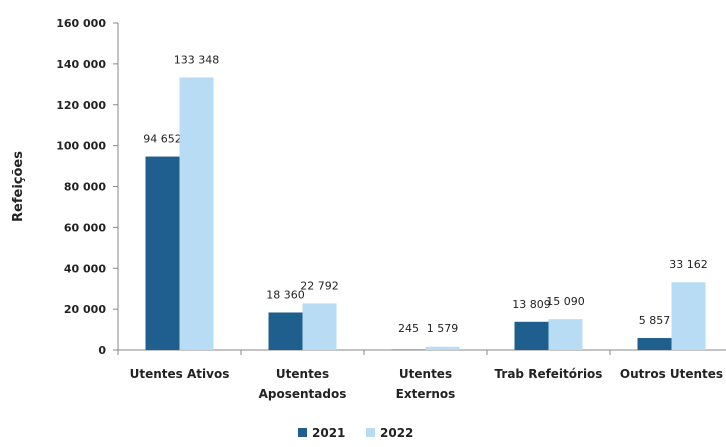 Image resolution: width=726 pixels, height=447 pixels. What do you see at coordinates (81, 64) in the screenshot?
I see `y-tick-label: 140 000` at bounding box center [81, 64].